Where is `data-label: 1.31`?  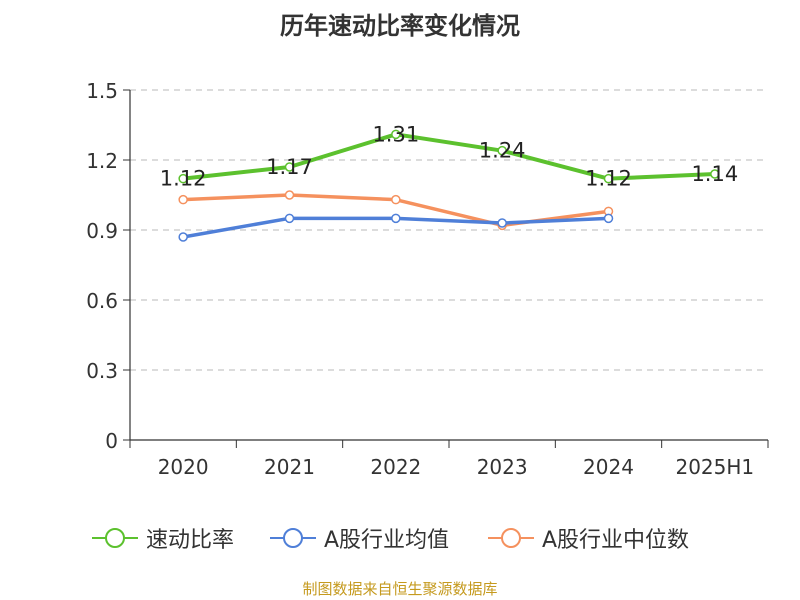
data-label: 1.31 is located at coordinates (395, 134).